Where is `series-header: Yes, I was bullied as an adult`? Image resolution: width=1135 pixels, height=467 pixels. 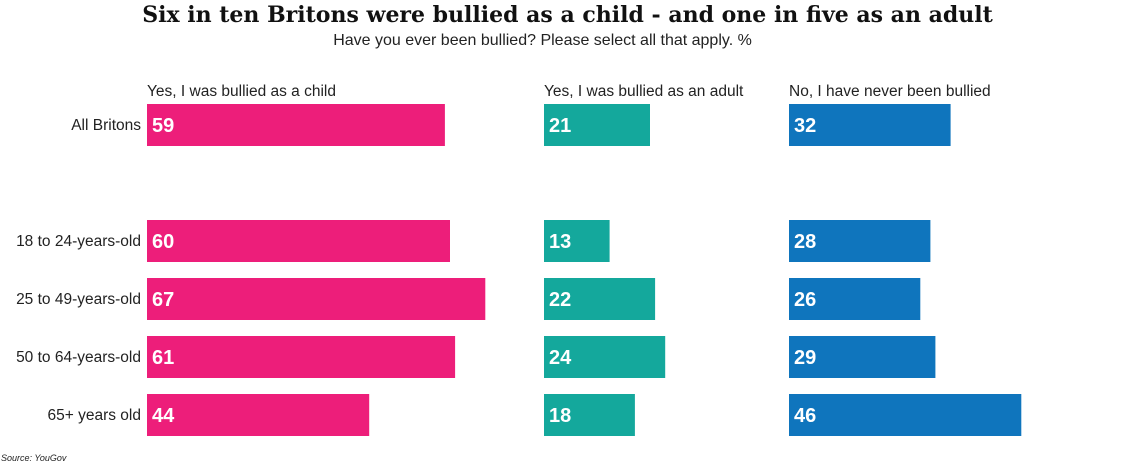 series-header: Yes, I was bullied as an adult is located at coordinates (644, 91).